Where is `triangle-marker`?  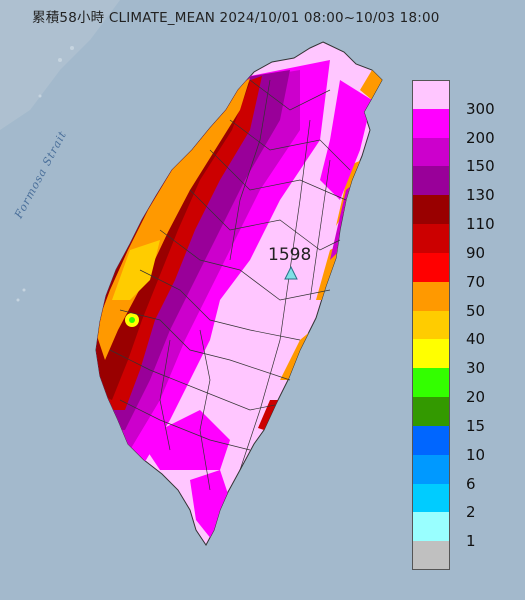 triangle-marker is located at coordinates (291, 272).